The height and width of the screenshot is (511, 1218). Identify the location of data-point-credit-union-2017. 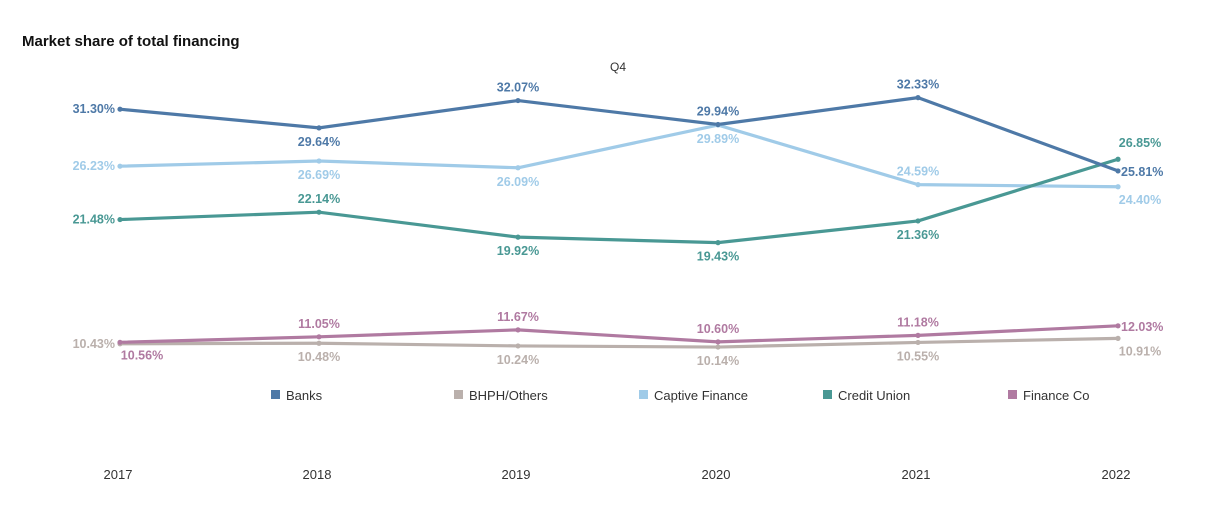
(120, 219).